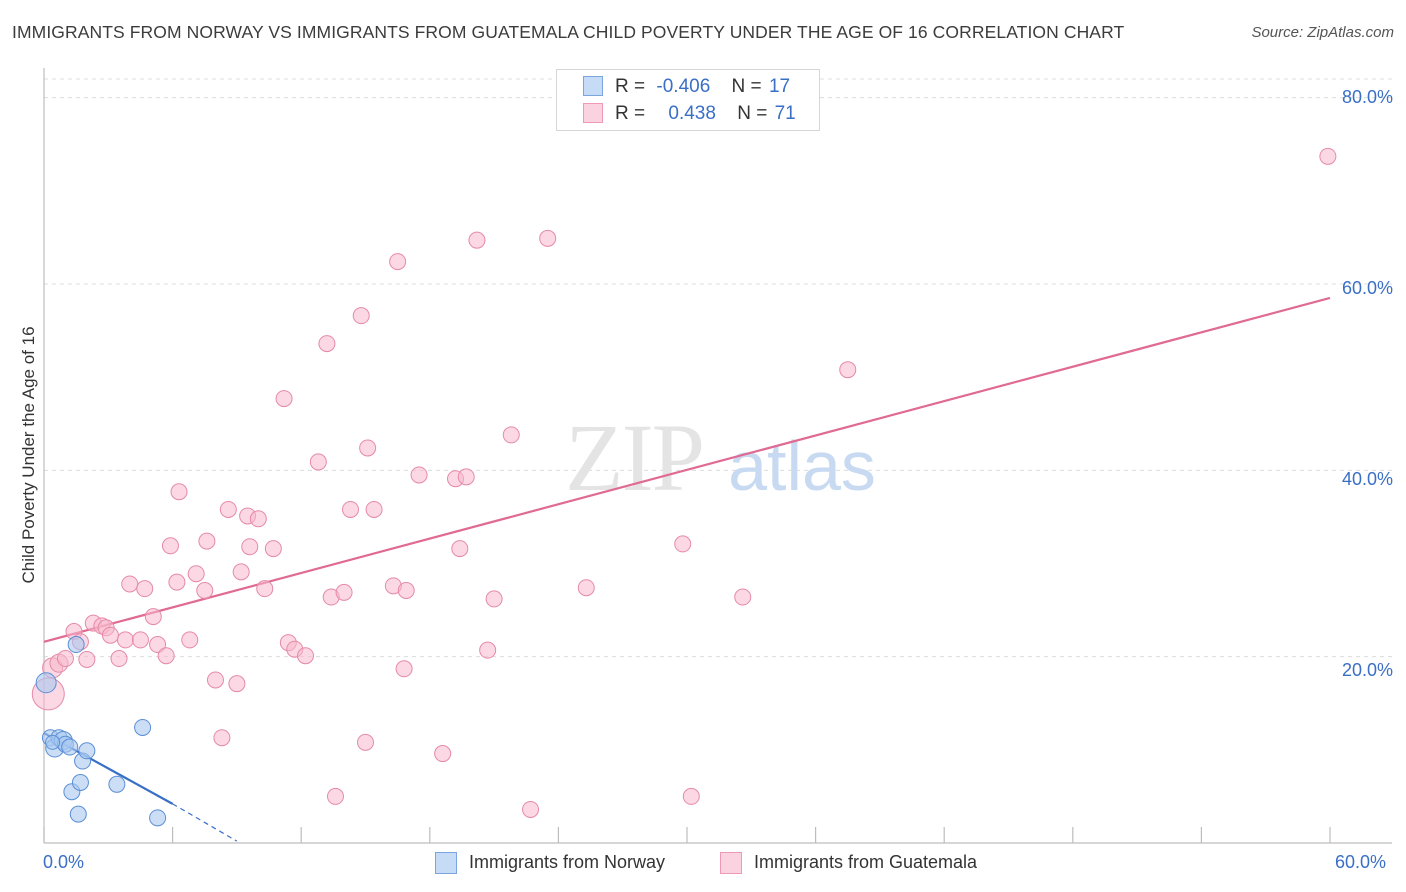 The image size is (1406, 892). What do you see at coordinates (205, 822) in the screenshot?
I see `norway-trend-extension` at bounding box center [205, 822].